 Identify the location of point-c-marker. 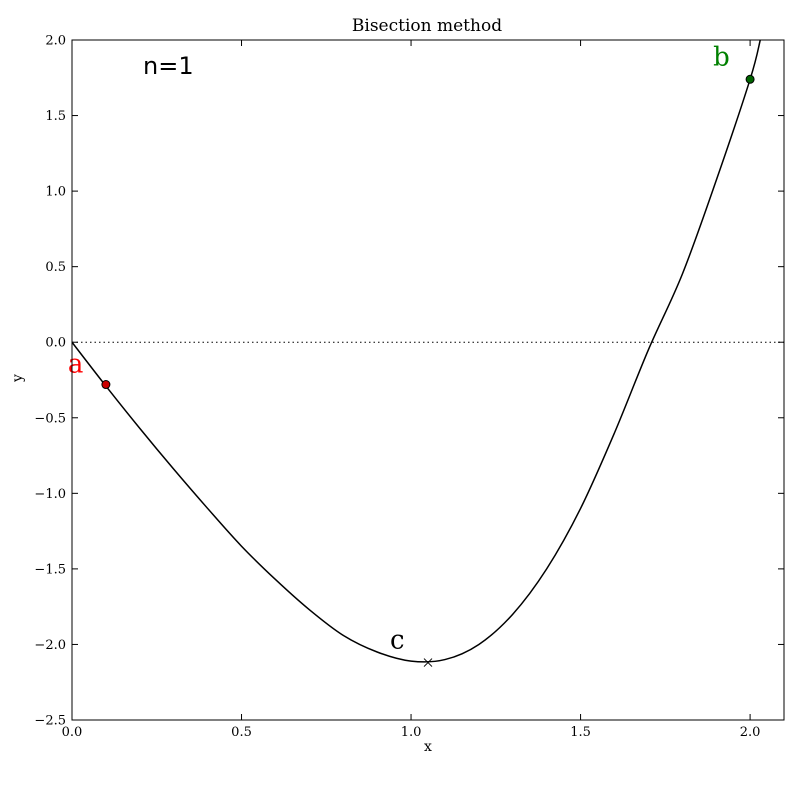
(428, 662).